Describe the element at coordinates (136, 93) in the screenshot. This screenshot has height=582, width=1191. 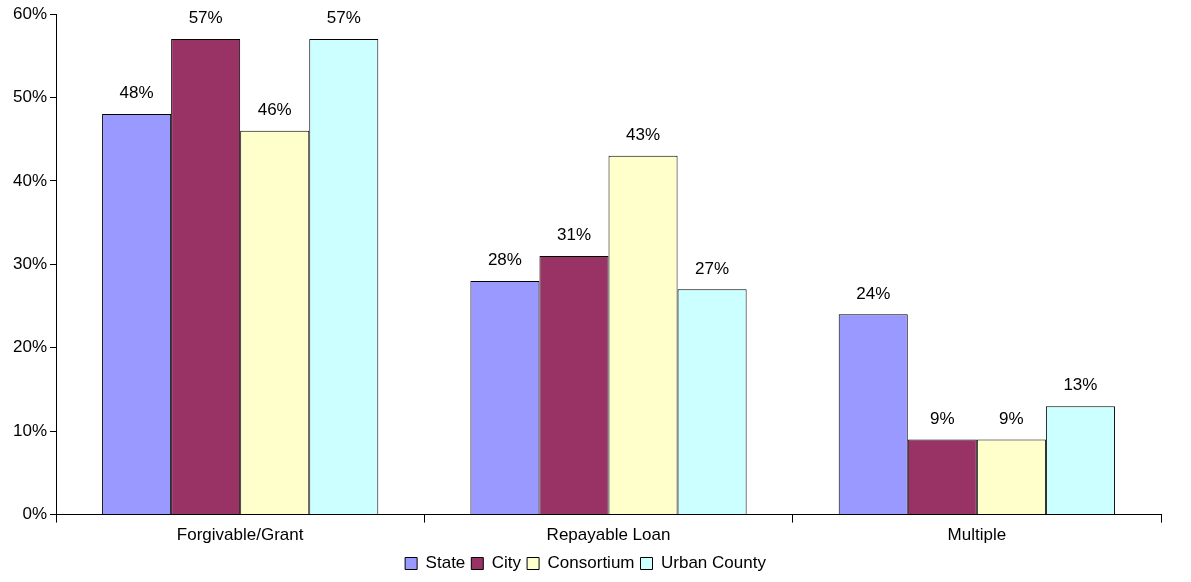
I see `data-label: 48%` at that location.